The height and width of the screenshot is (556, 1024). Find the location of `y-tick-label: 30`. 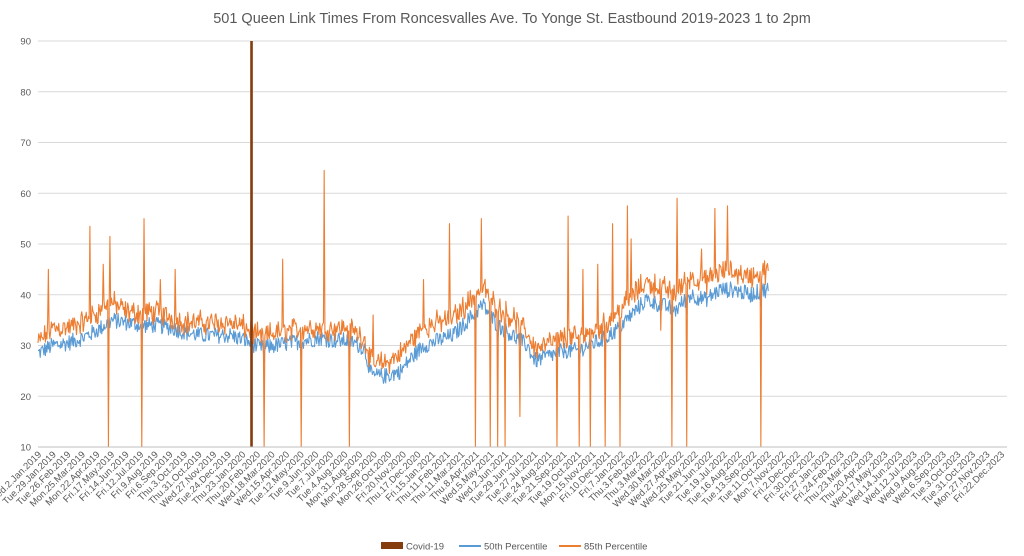

y-tick-label: 30 is located at coordinates (25, 346).